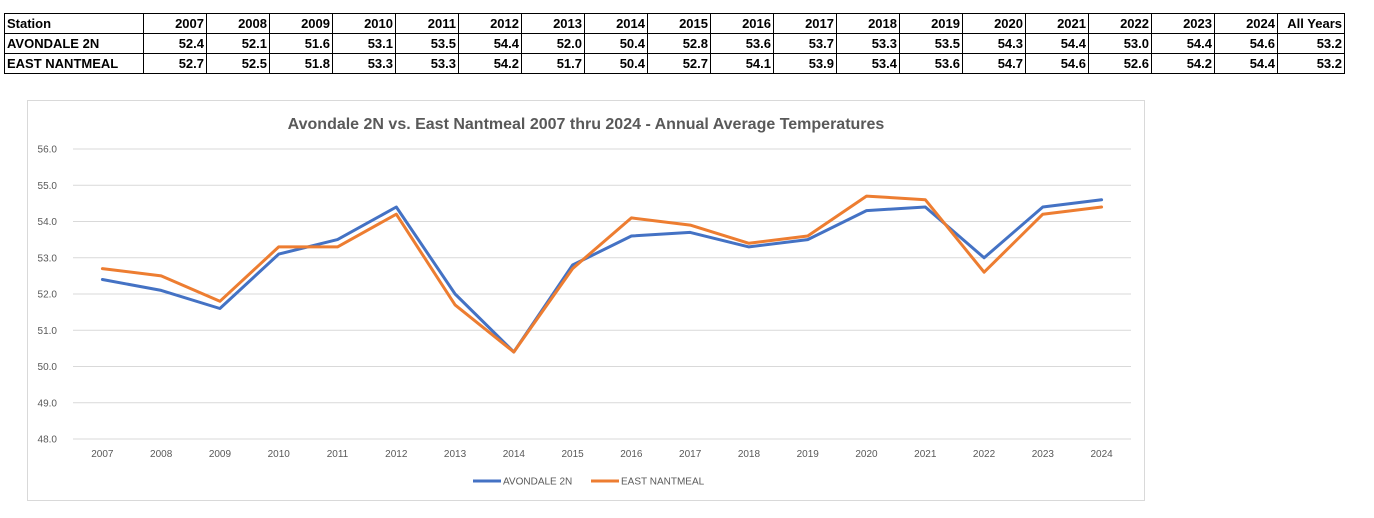  Describe the element at coordinates (805, 63) in the screenshot. I see `temperature-cell: 53.9` at that location.